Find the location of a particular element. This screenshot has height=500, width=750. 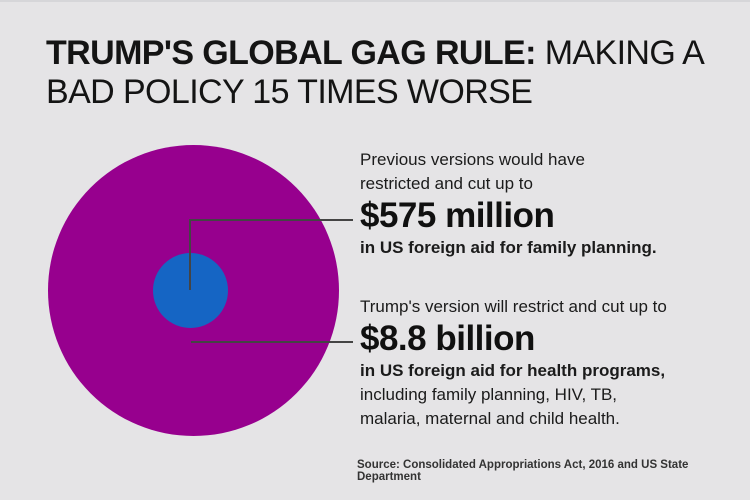

annotation-detail: in US foreign aid for family planning. is located at coordinates (508, 247).